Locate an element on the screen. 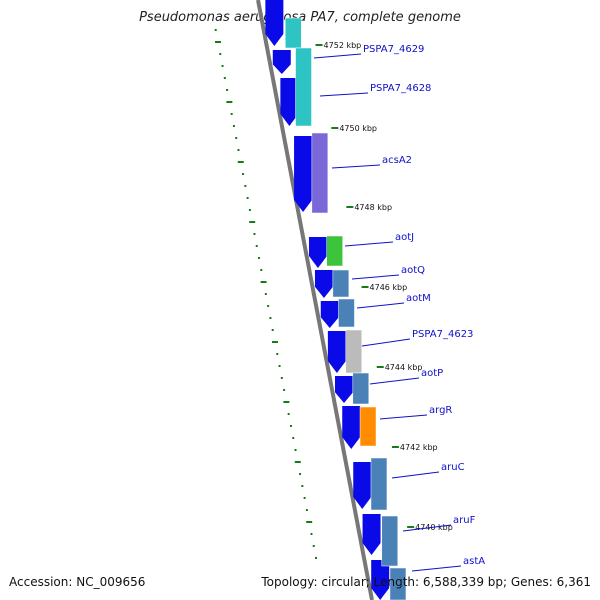  scale-ticks is located at coordinates (365, 286).